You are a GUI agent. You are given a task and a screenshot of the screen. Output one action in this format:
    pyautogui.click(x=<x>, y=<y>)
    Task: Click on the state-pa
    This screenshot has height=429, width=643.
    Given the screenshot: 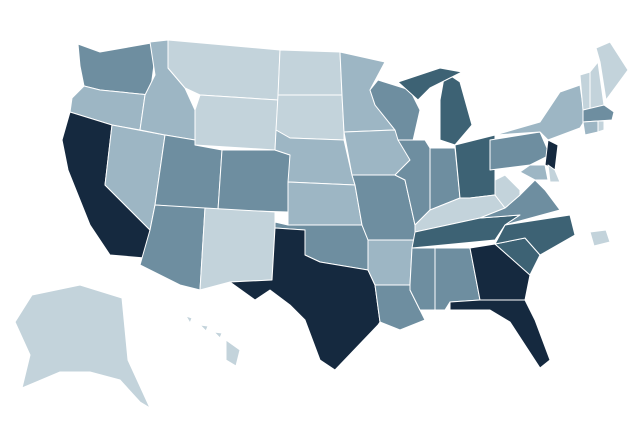 What is the action you would take?
    pyautogui.click(x=520, y=151)
    